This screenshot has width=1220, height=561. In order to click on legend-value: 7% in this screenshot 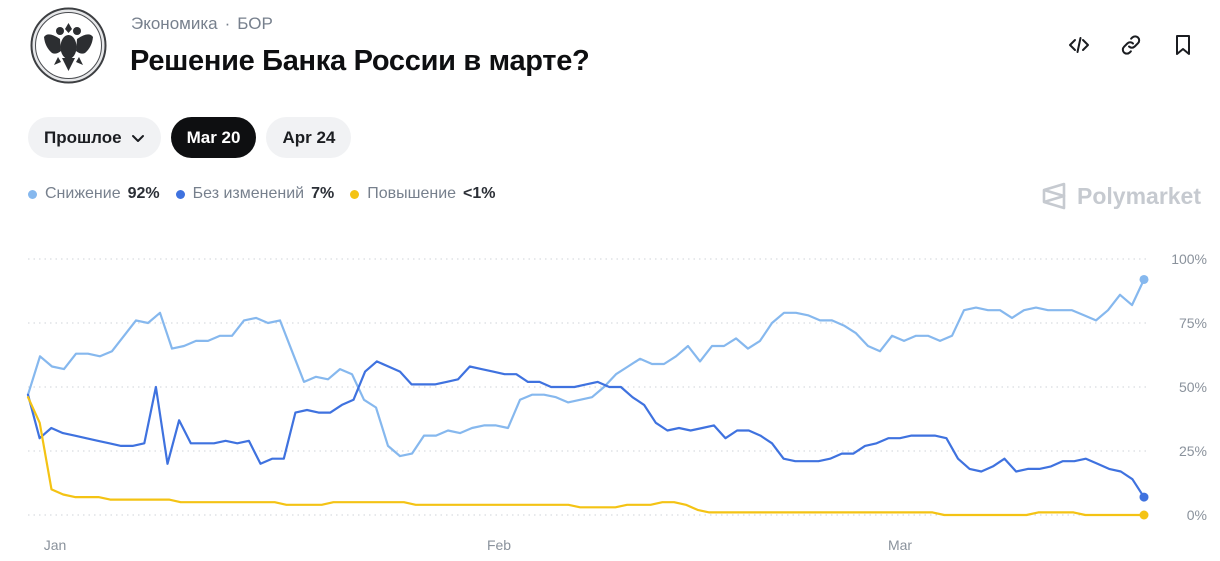, I will do `click(323, 193)`.